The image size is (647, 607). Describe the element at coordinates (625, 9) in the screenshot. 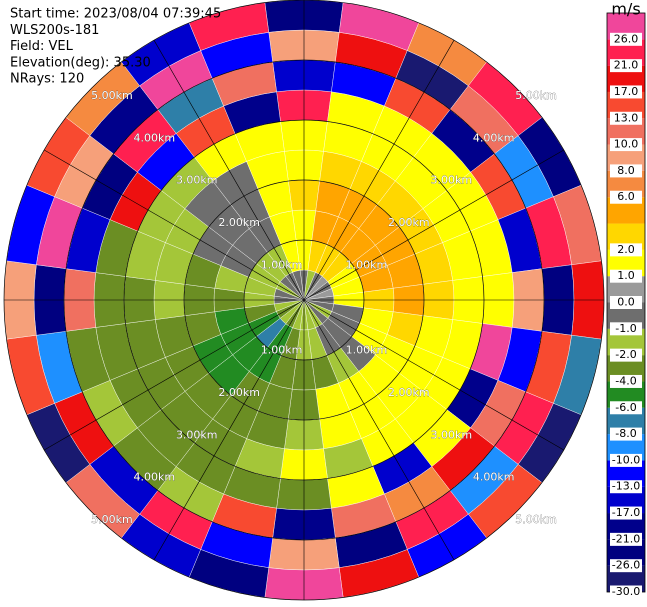

I see `colorbar-title: m/s` at that location.